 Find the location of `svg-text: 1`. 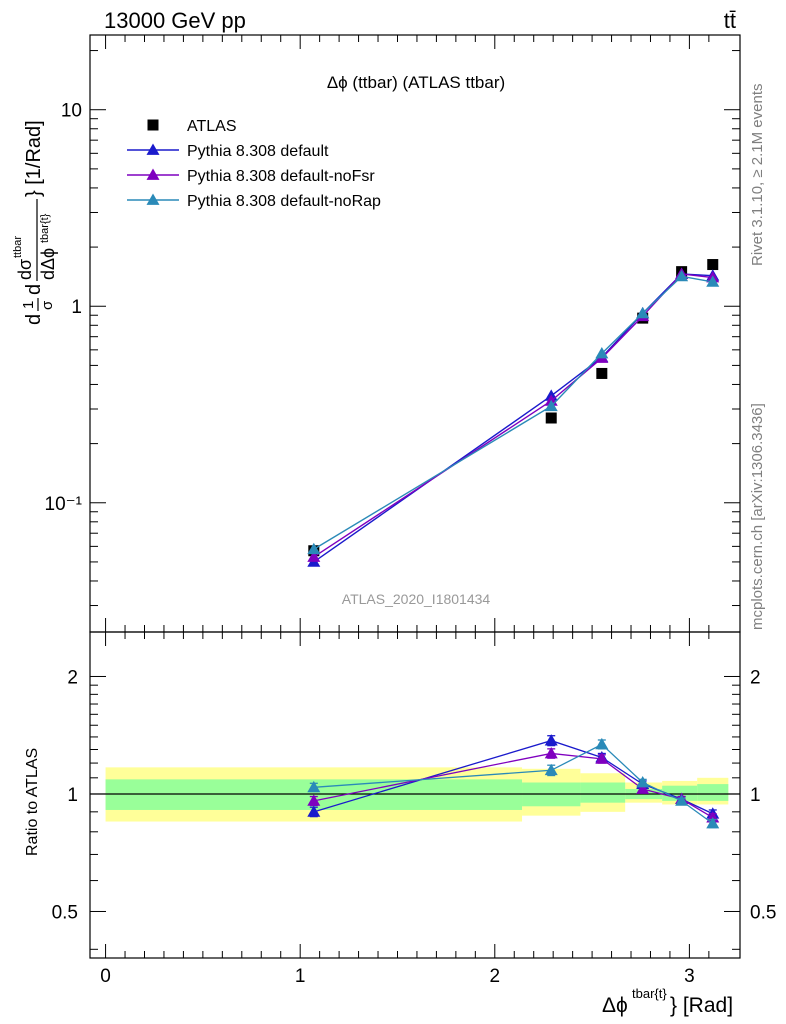

svg-text: 1 is located at coordinates (28, 305).